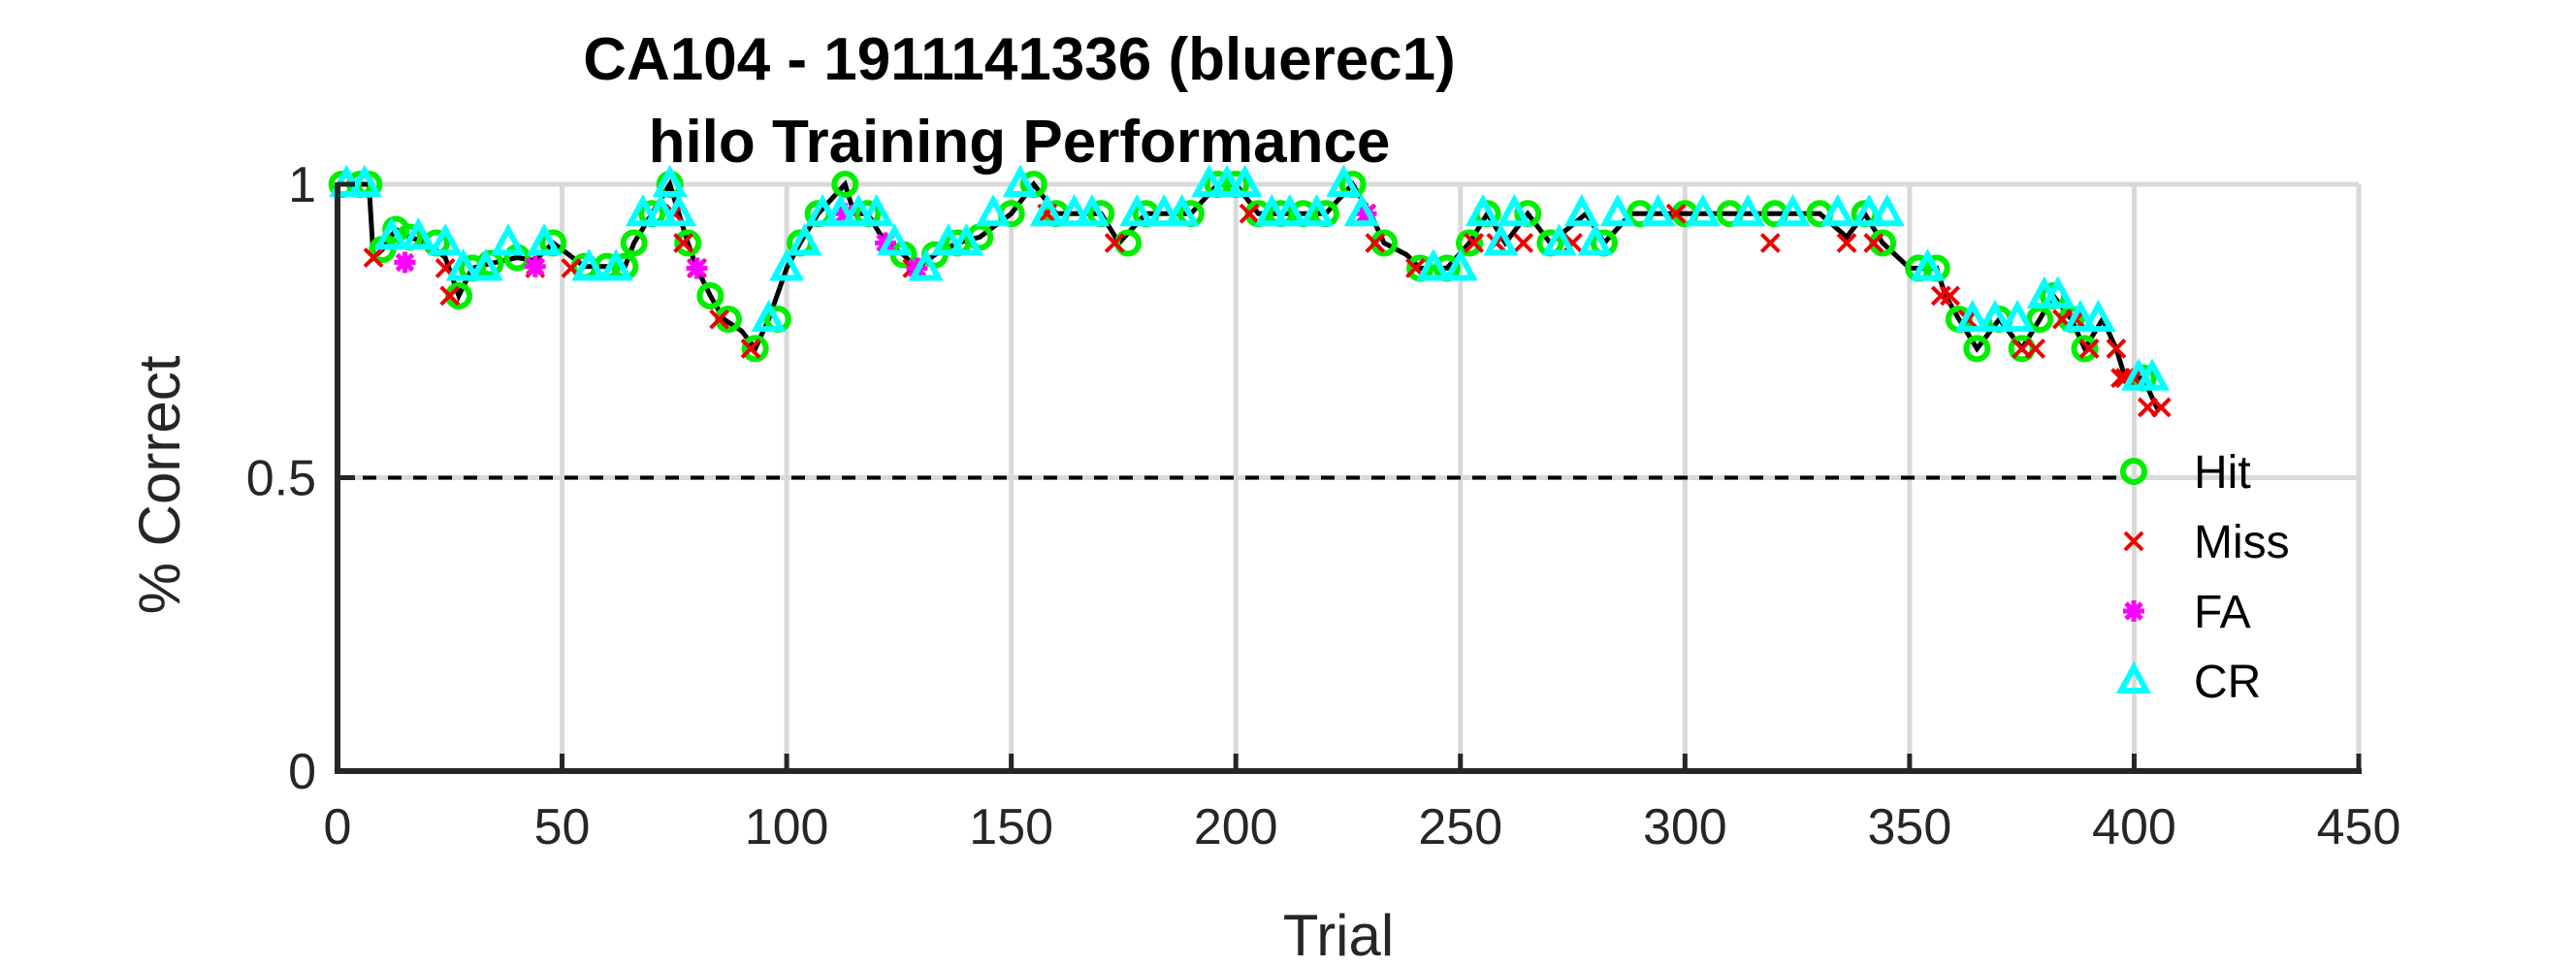 The image size is (2576, 967). I want to click on legend-label-fa: FA, so click(2222, 612).